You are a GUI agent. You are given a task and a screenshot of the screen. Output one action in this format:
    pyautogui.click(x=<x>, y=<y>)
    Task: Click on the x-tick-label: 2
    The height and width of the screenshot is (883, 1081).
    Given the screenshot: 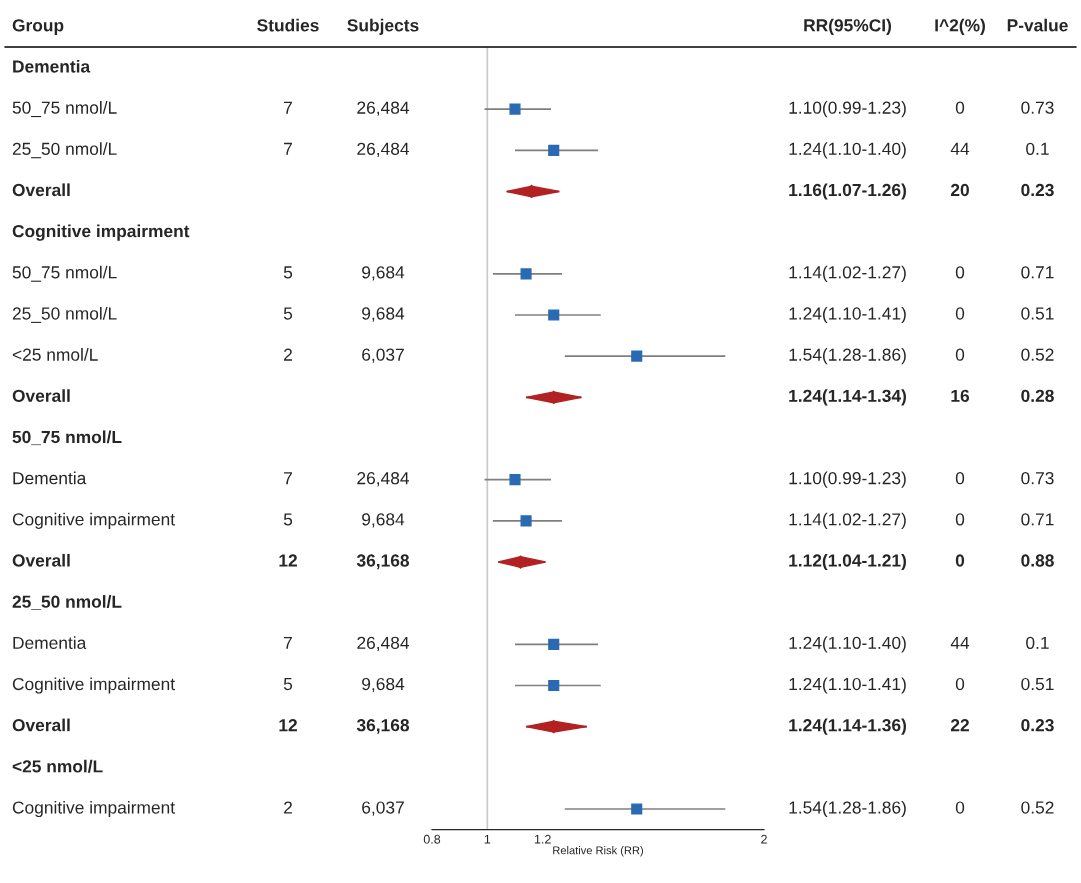 What is the action you would take?
    pyautogui.click(x=764, y=839)
    